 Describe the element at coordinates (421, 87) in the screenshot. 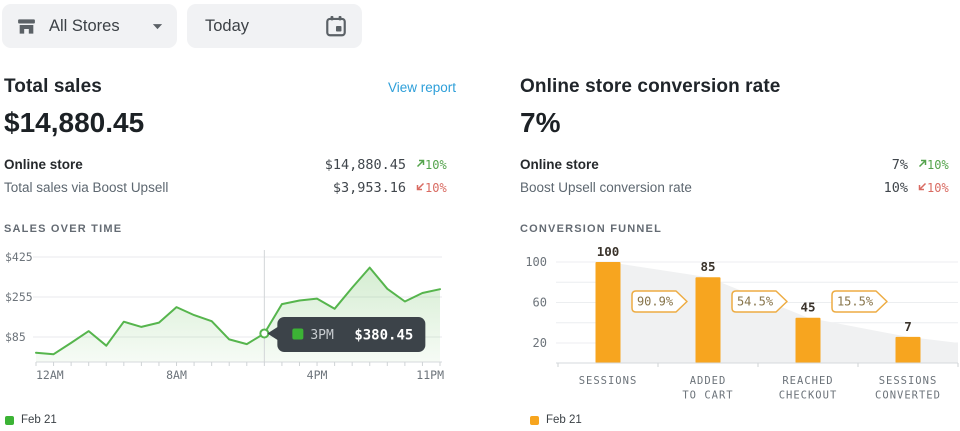

I see `view-report-link: View report` at that location.